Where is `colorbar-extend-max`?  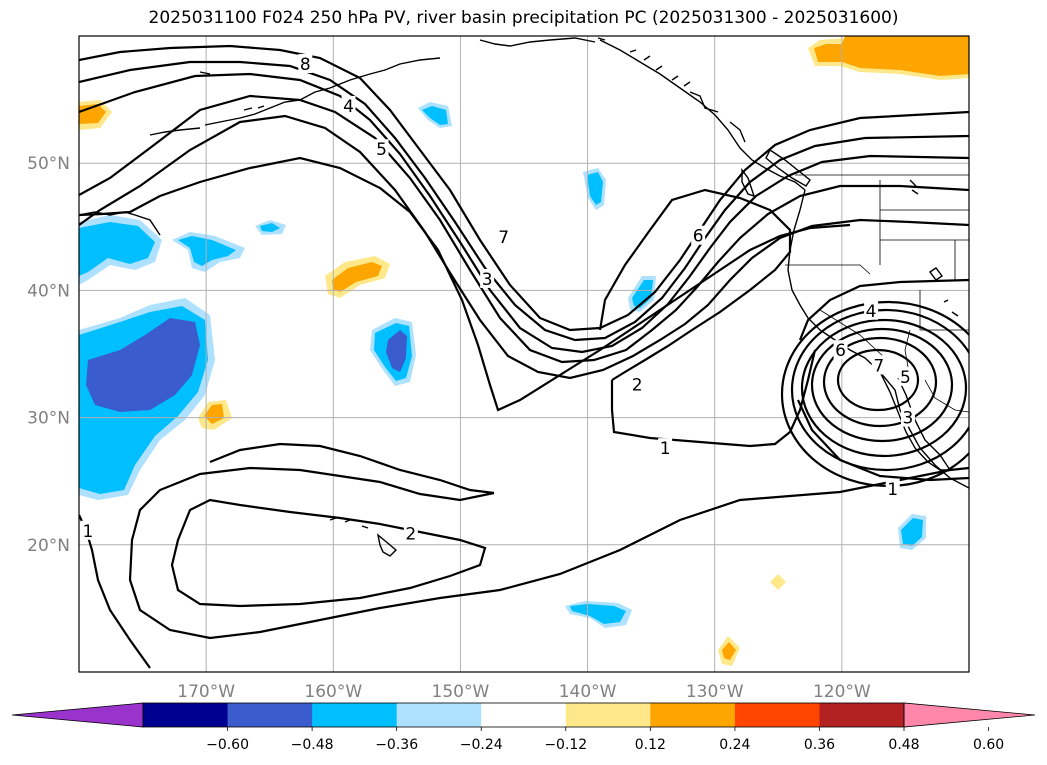 colorbar-extend-max is located at coordinates (969, 715).